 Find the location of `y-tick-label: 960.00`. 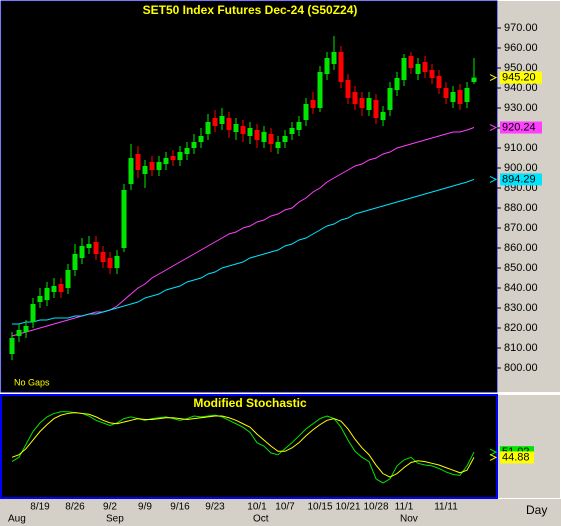

y-tick-label: 960.00 is located at coordinates (521, 48).